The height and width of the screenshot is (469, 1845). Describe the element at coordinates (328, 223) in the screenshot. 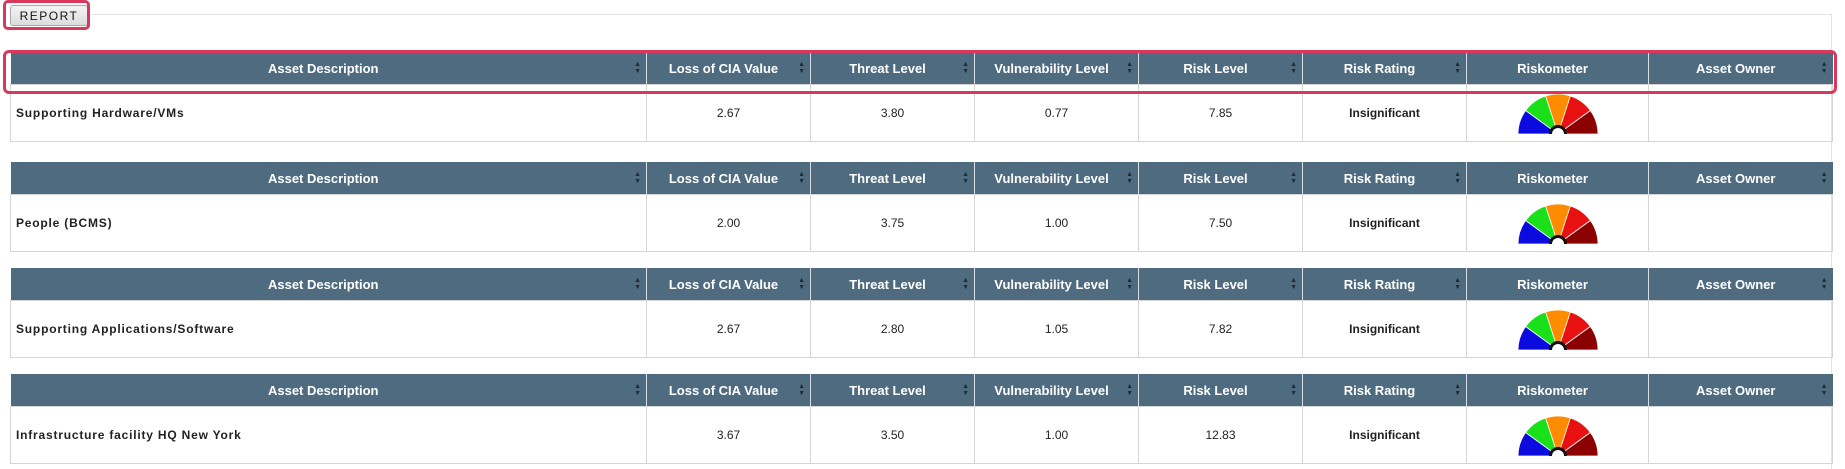

I see `description-cell: People (BCMS)` at that location.